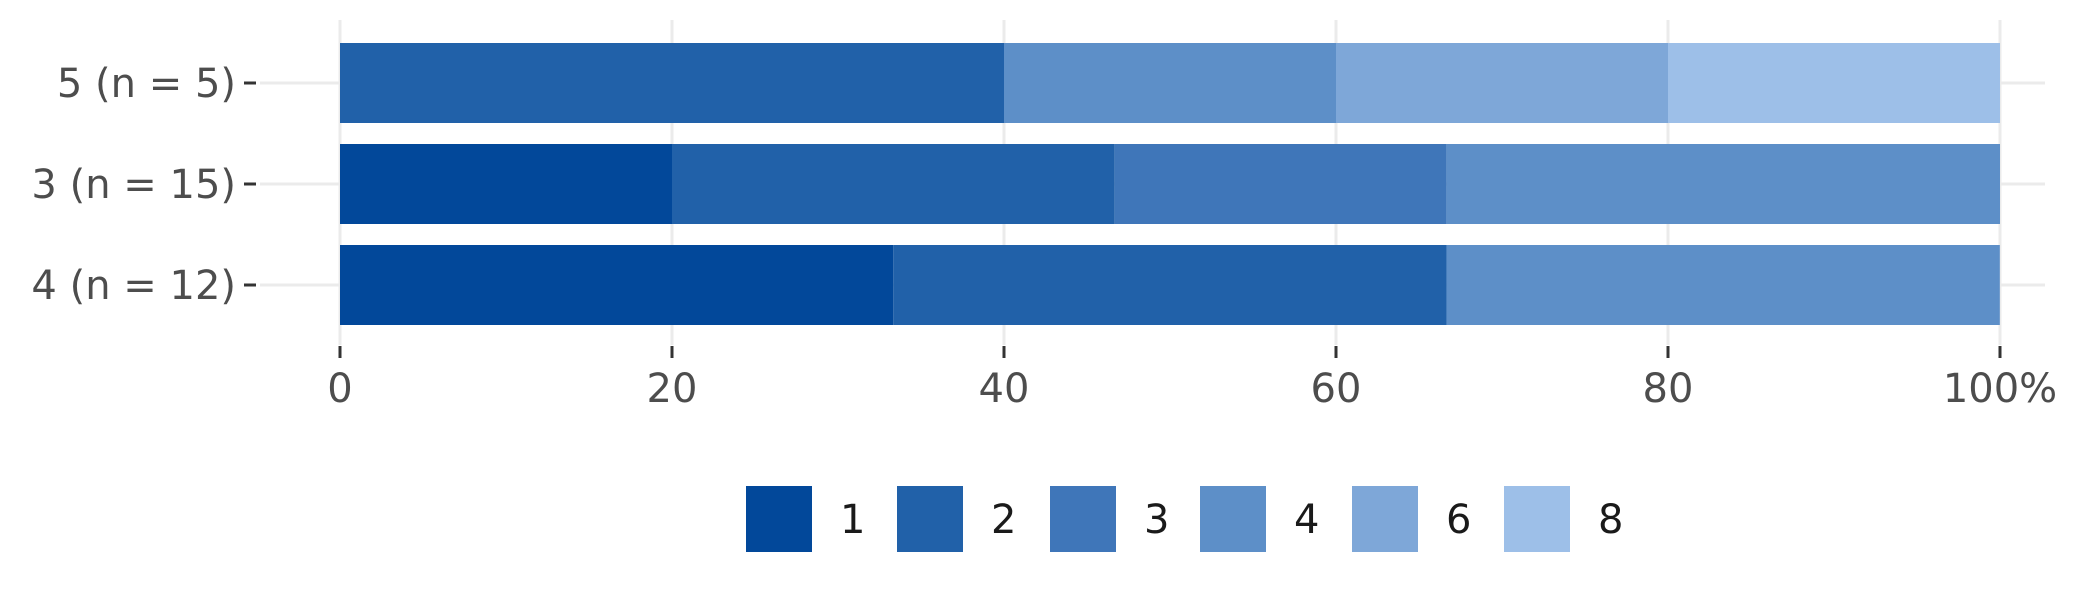  I want to click on legend-label: 1, so click(852, 520).